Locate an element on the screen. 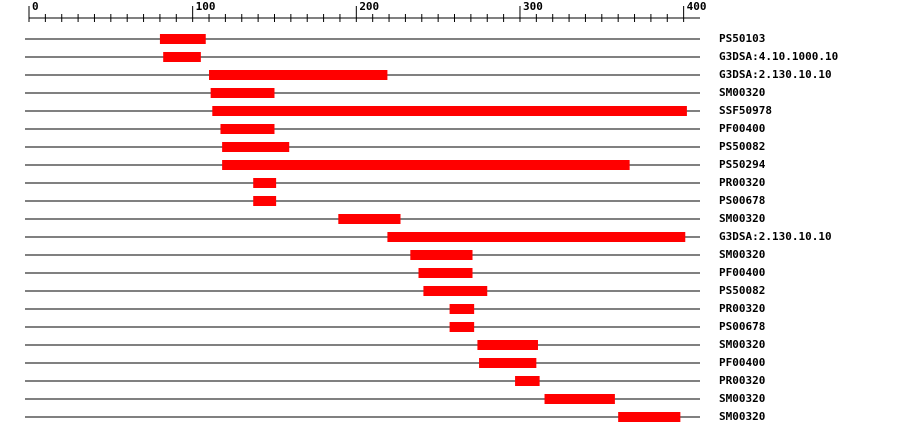 The image size is (900, 436). x-tick-label: 400 is located at coordinates (697, 6).